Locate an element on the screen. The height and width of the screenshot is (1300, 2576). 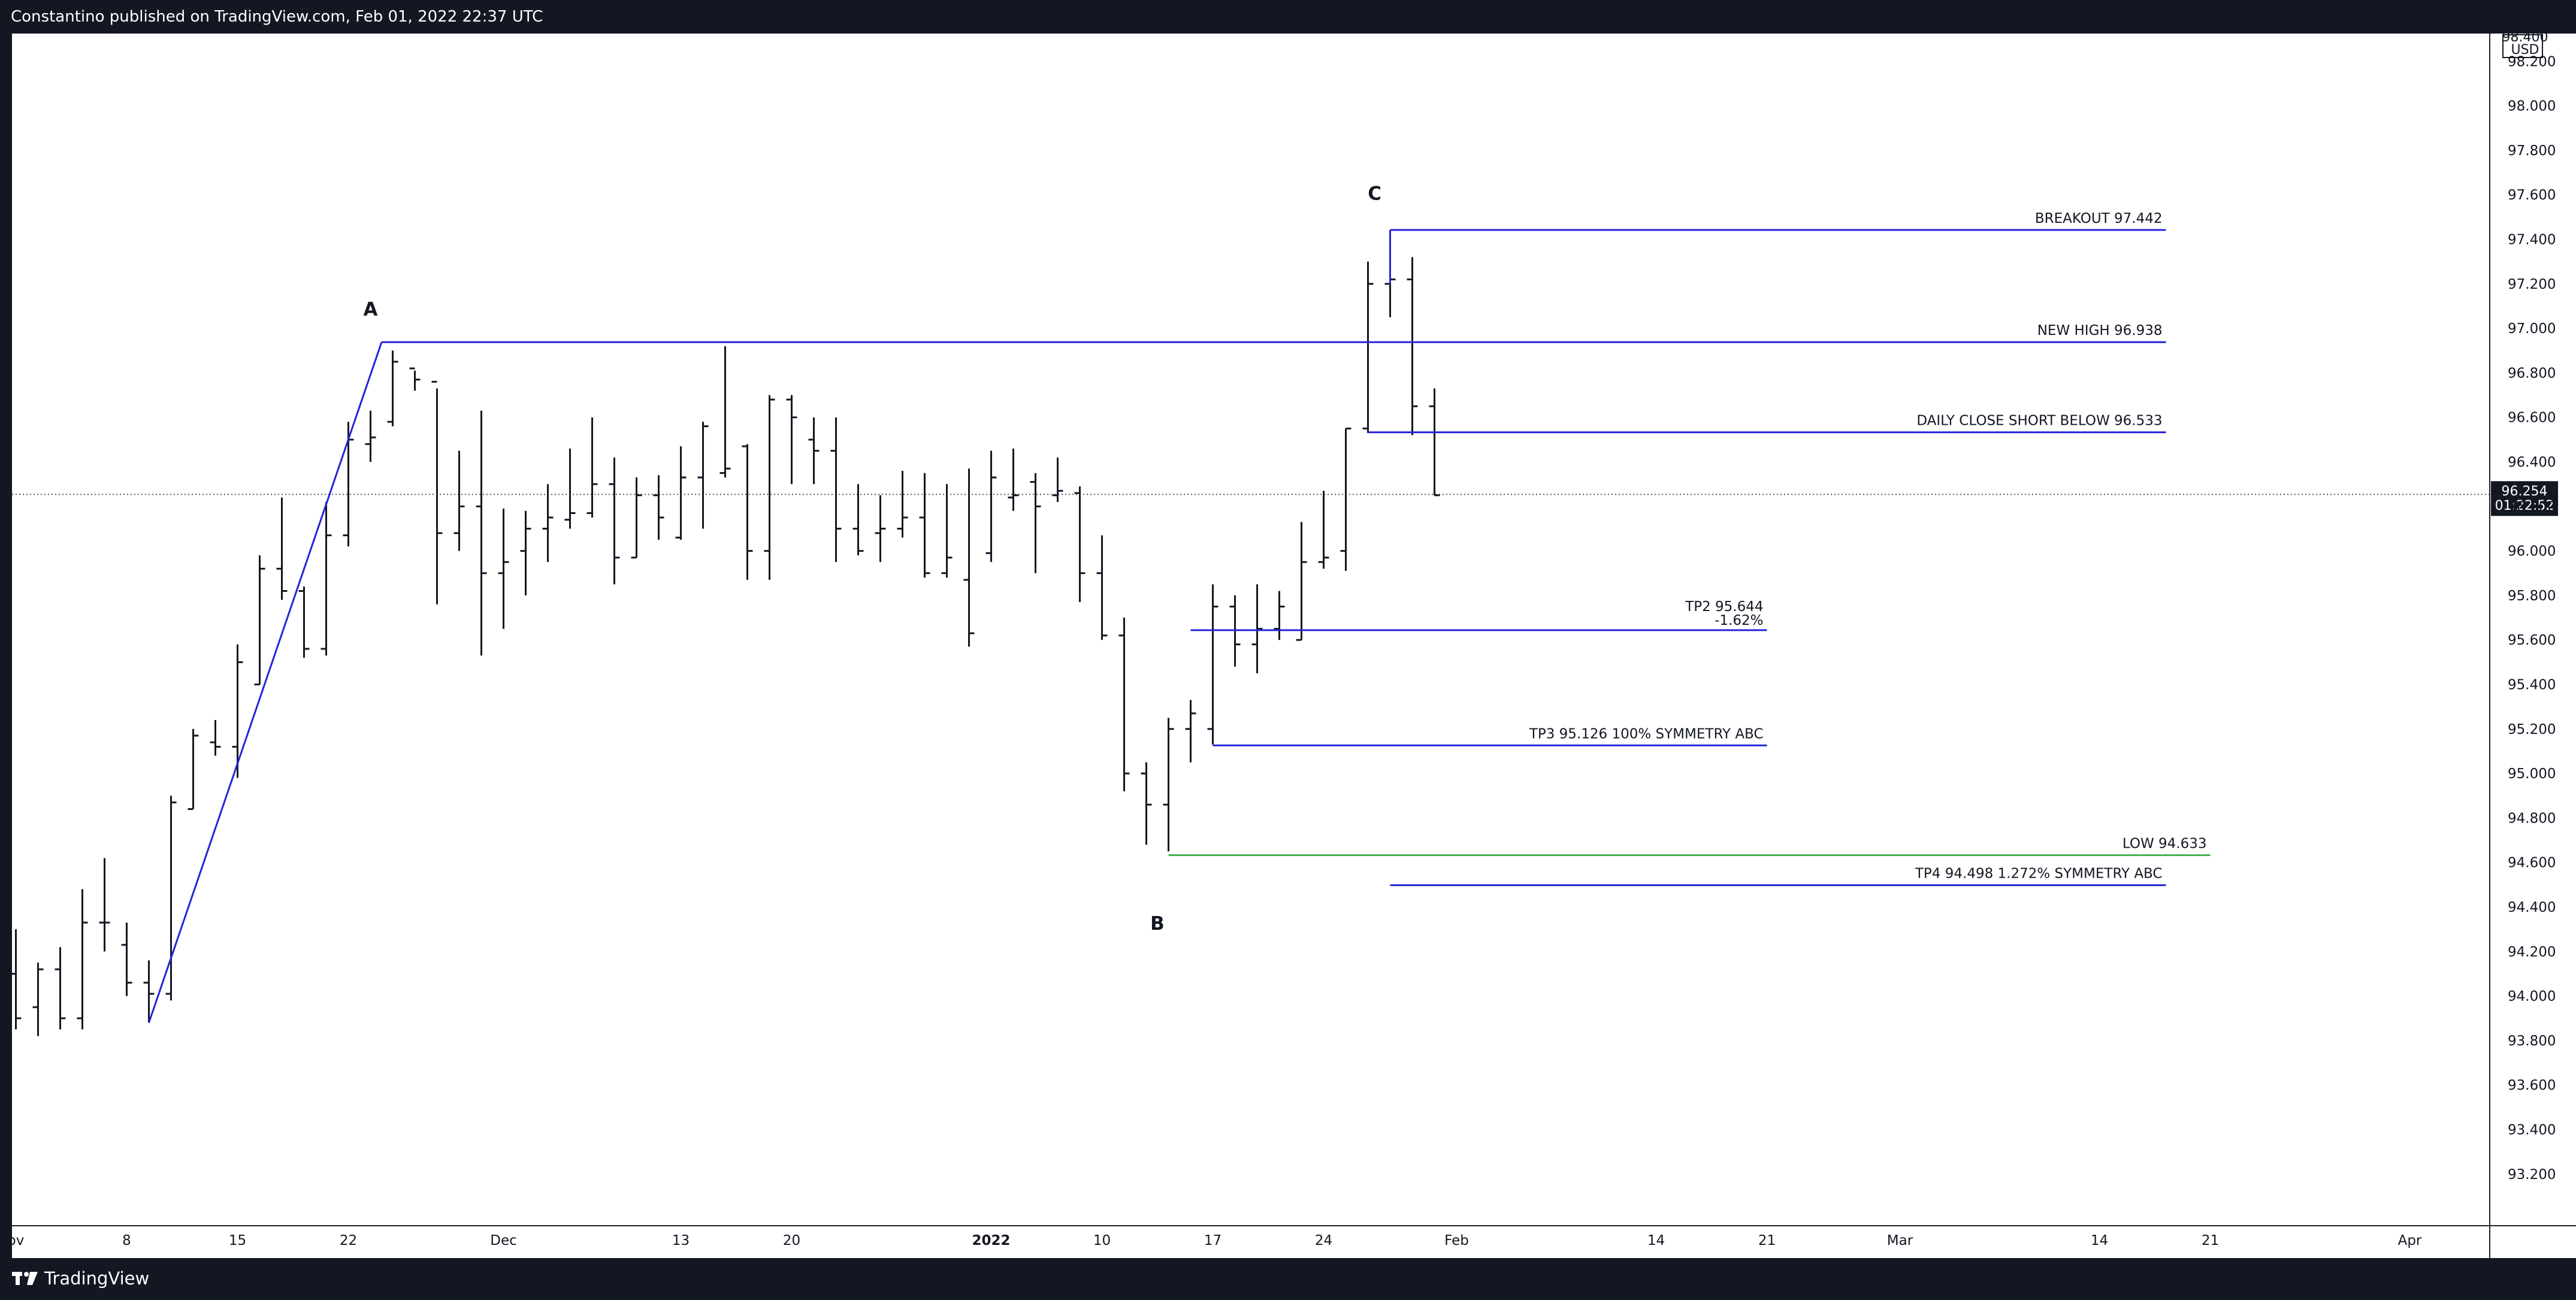
tradingview-logo: TradingView is located at coordinates (80, 1278).